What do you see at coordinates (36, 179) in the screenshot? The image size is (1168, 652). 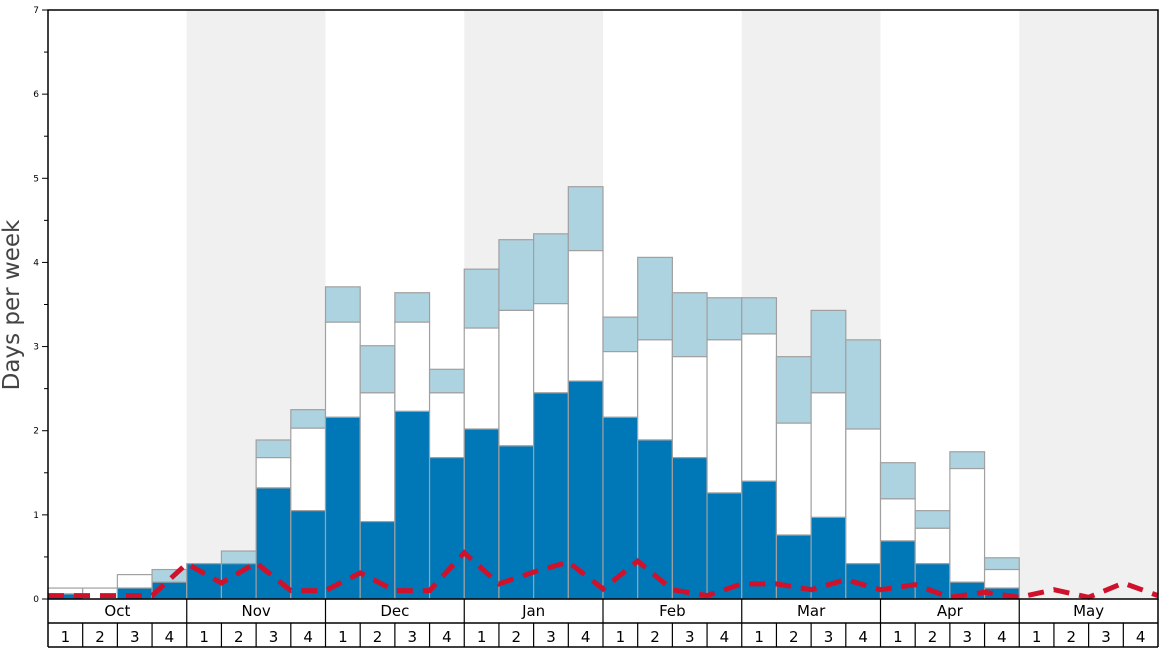 I see `y-tick-label: 5` at bounding box center [36, 179].